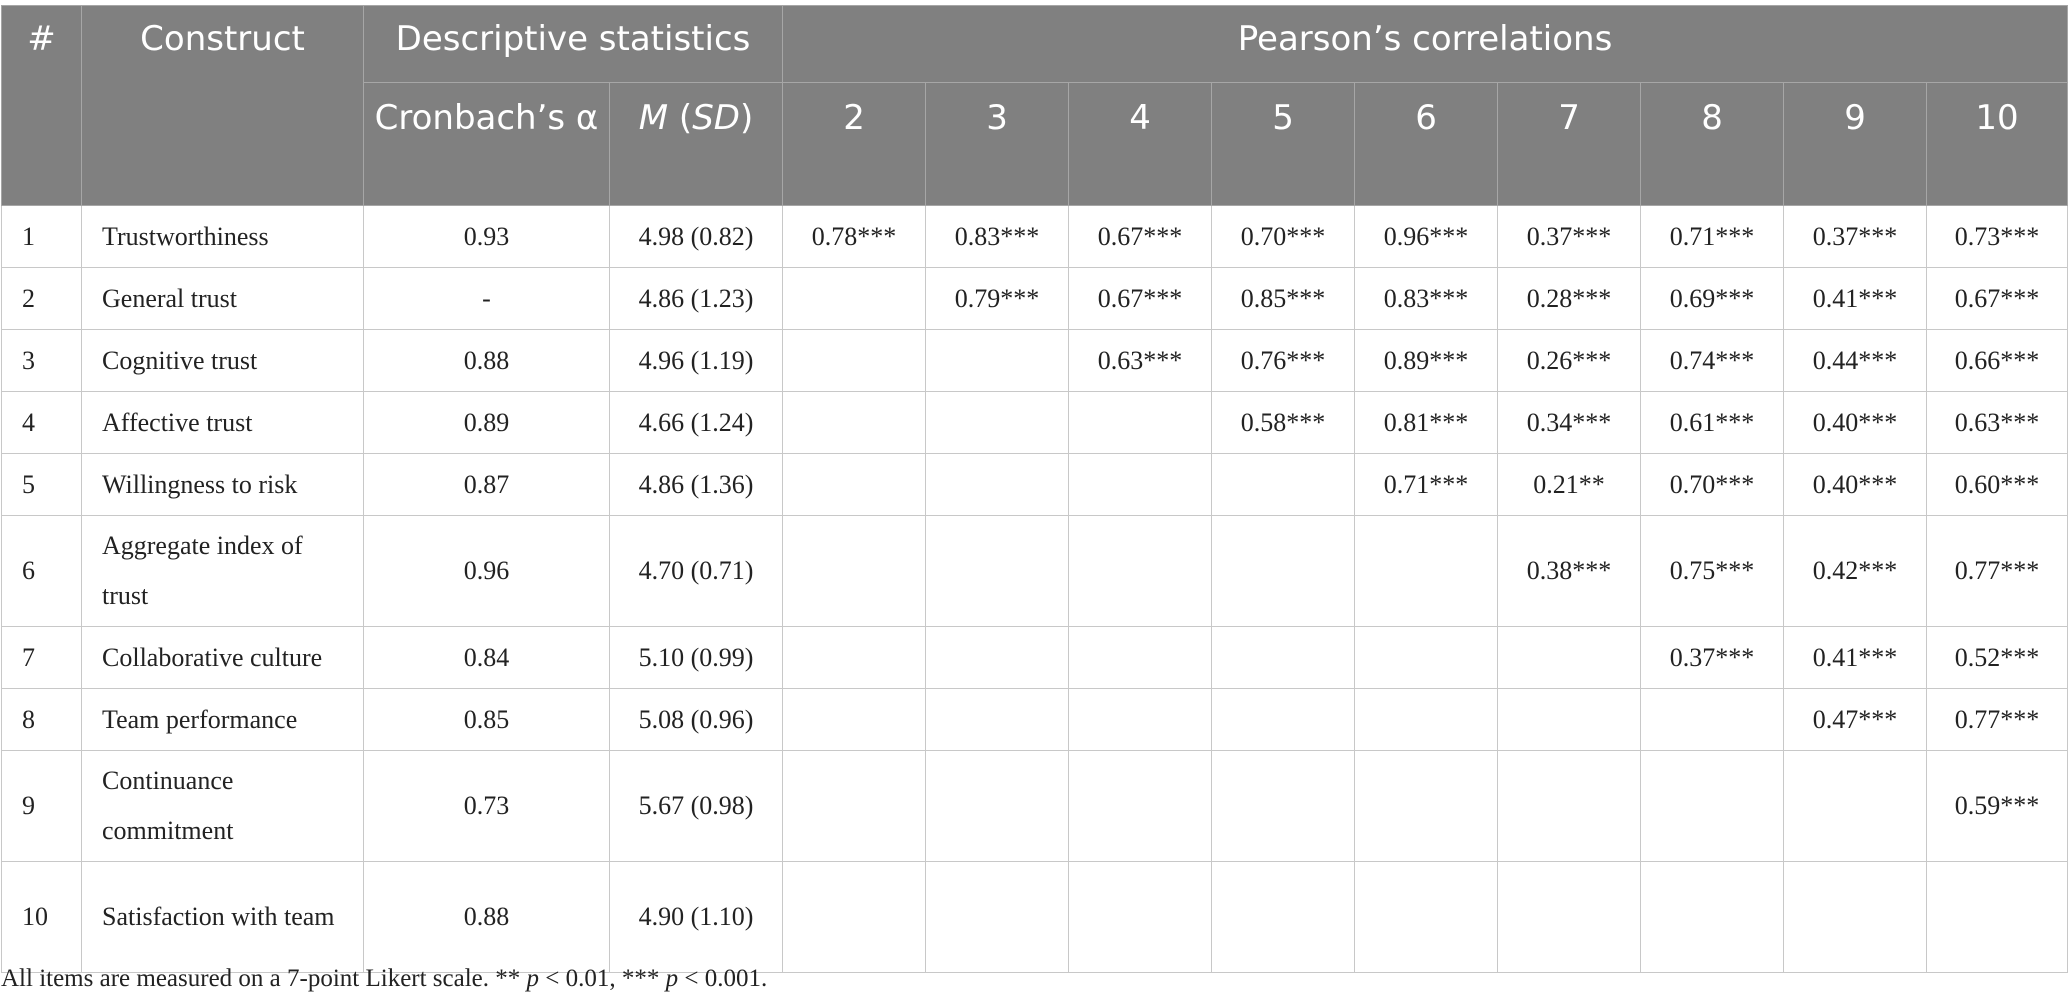  Describe the element at coordinates (854, 236) in the screenshot. I see `correlation-cell: 0.78***` at that location.